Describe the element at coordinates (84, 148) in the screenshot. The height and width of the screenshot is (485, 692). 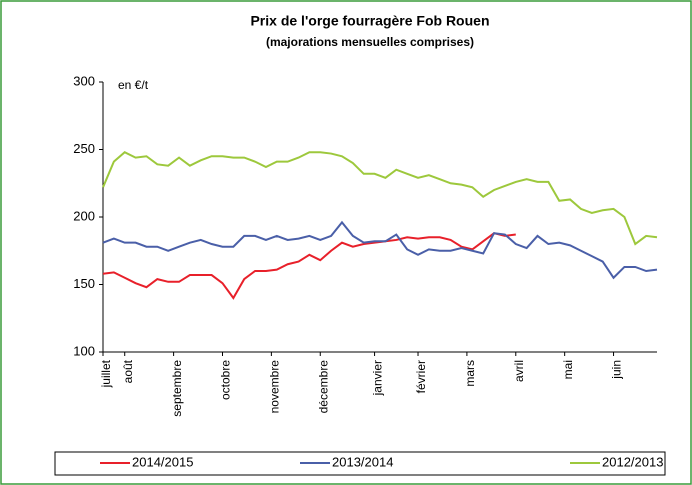
I see `y-tick-label: 250` at that location.